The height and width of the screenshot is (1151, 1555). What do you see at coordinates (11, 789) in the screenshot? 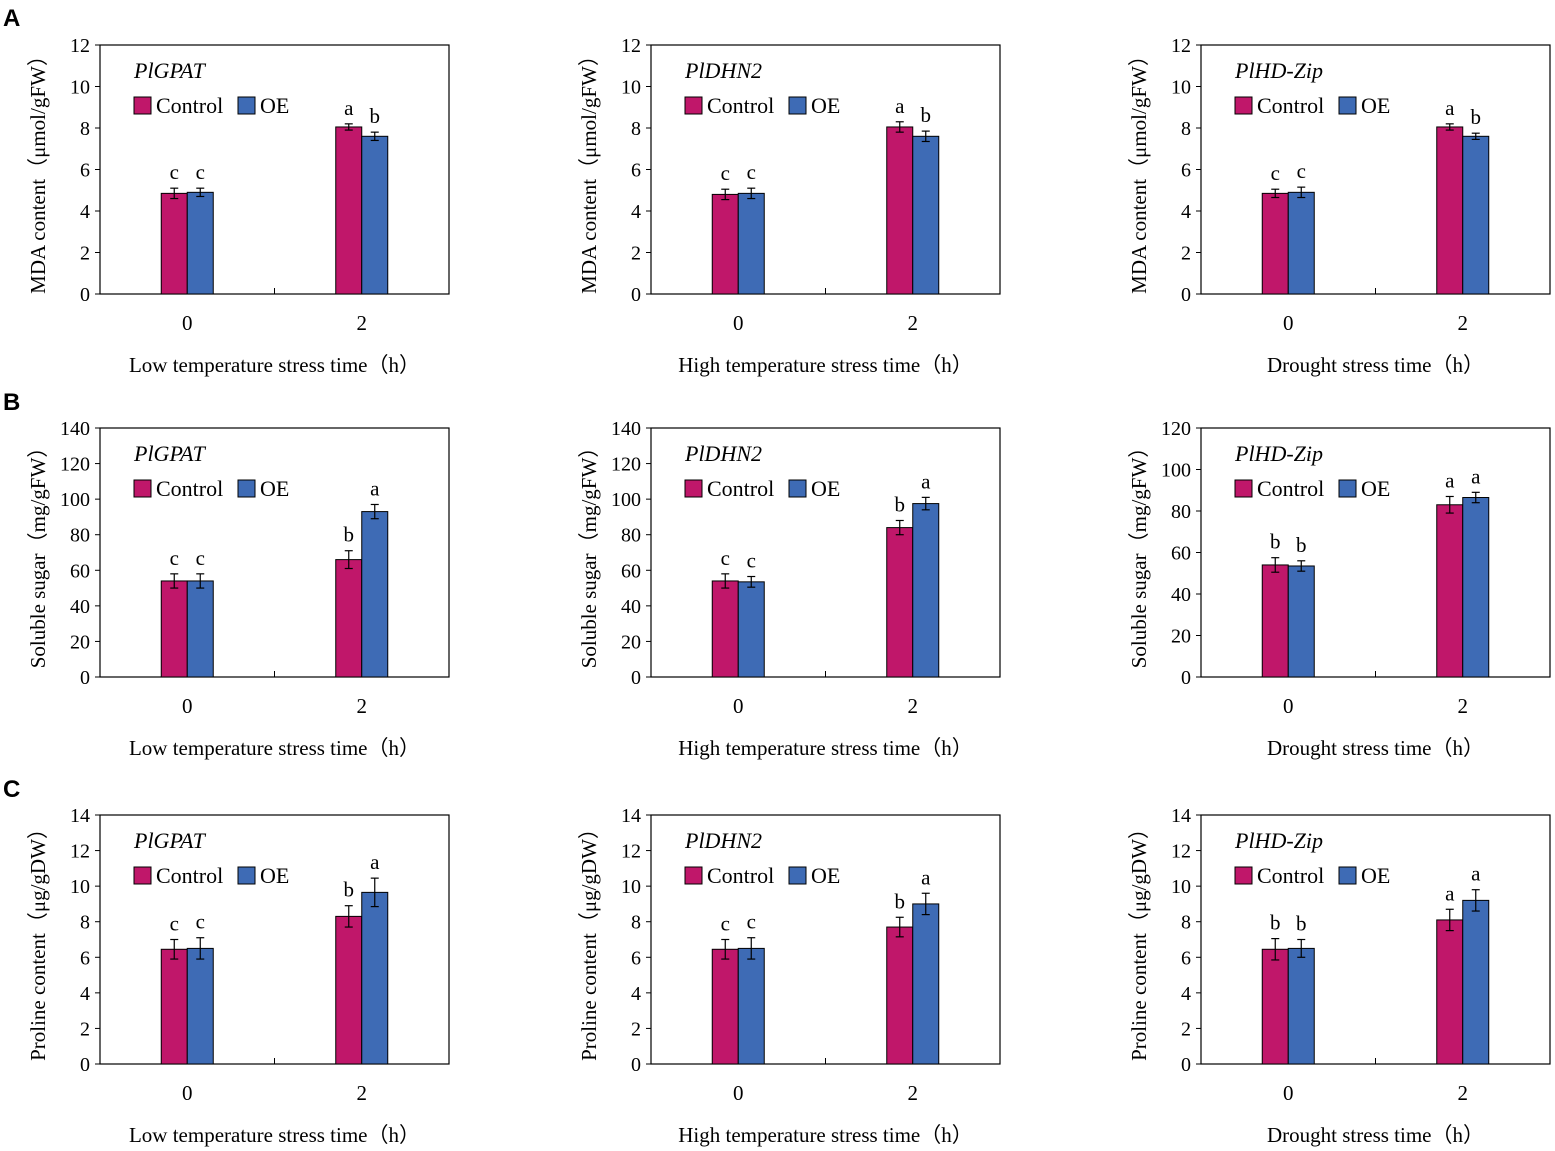
I see `row-label-c: C` at bounding box center [11, 789].